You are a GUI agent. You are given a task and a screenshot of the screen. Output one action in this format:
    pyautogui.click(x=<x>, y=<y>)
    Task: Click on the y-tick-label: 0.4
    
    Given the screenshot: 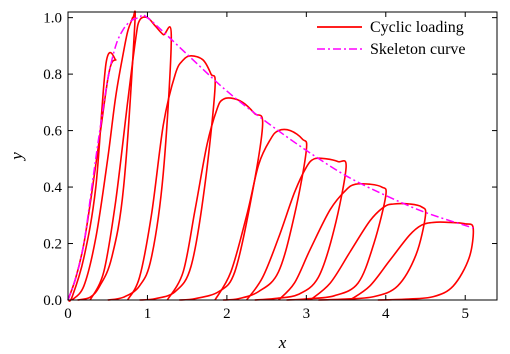 What is the action you would take?
    pyautogui.click(x=52, y=188)
    